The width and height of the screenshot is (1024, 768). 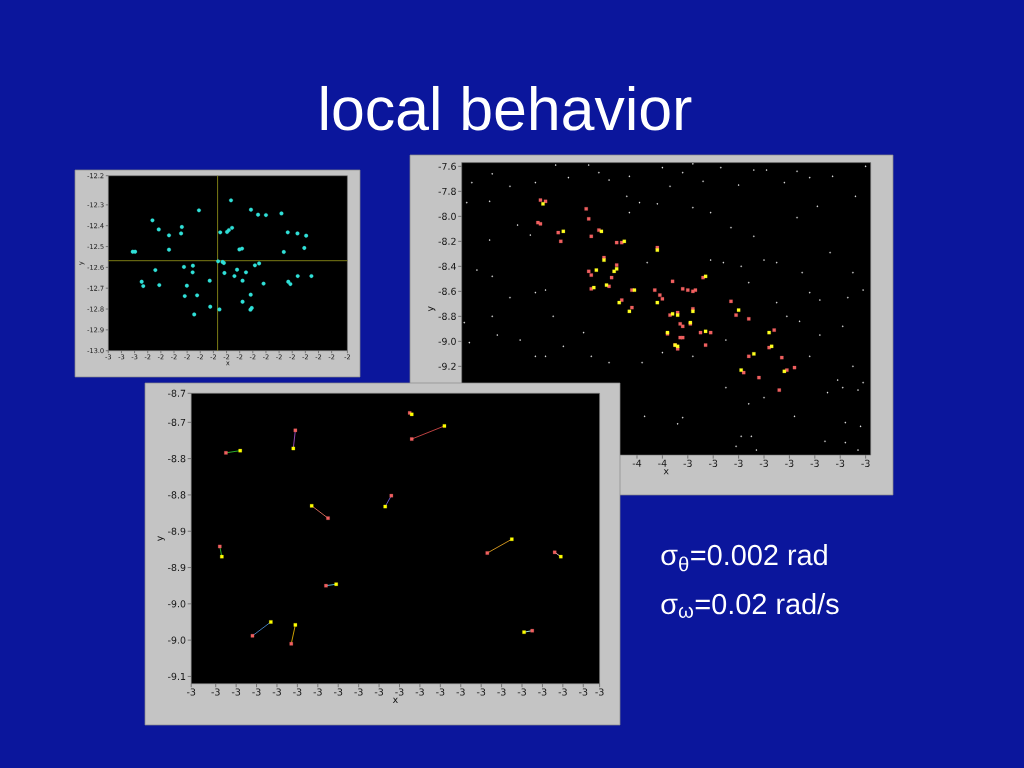 I want to click on text: σ$_{θ}$=0.002 rad, so click(x=744, y=558).